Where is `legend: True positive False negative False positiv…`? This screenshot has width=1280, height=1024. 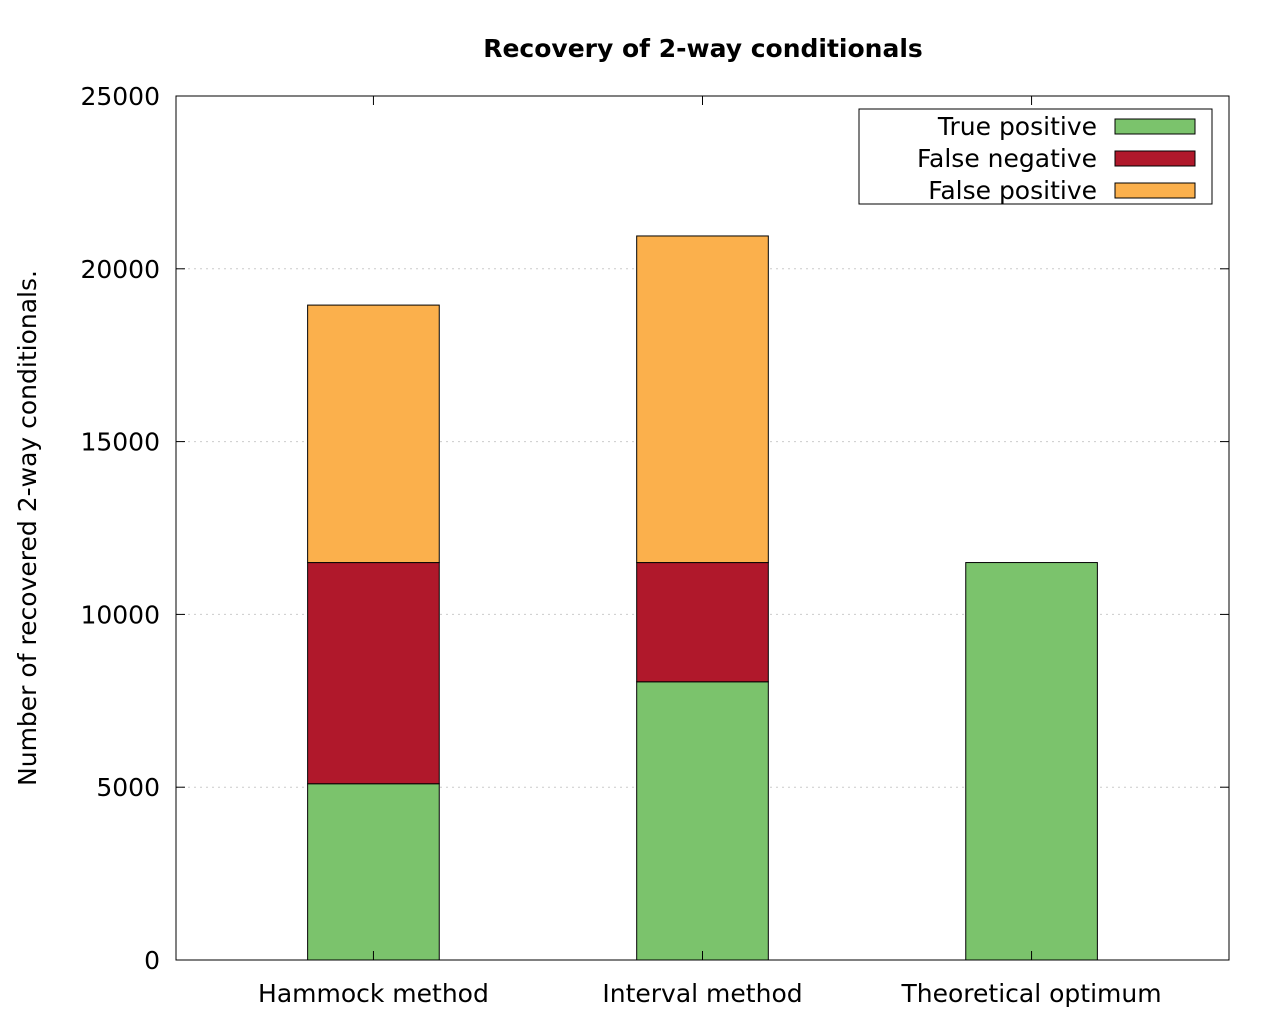 legend: True positive False negative False positiv… is located at coordinates (1035, 156).